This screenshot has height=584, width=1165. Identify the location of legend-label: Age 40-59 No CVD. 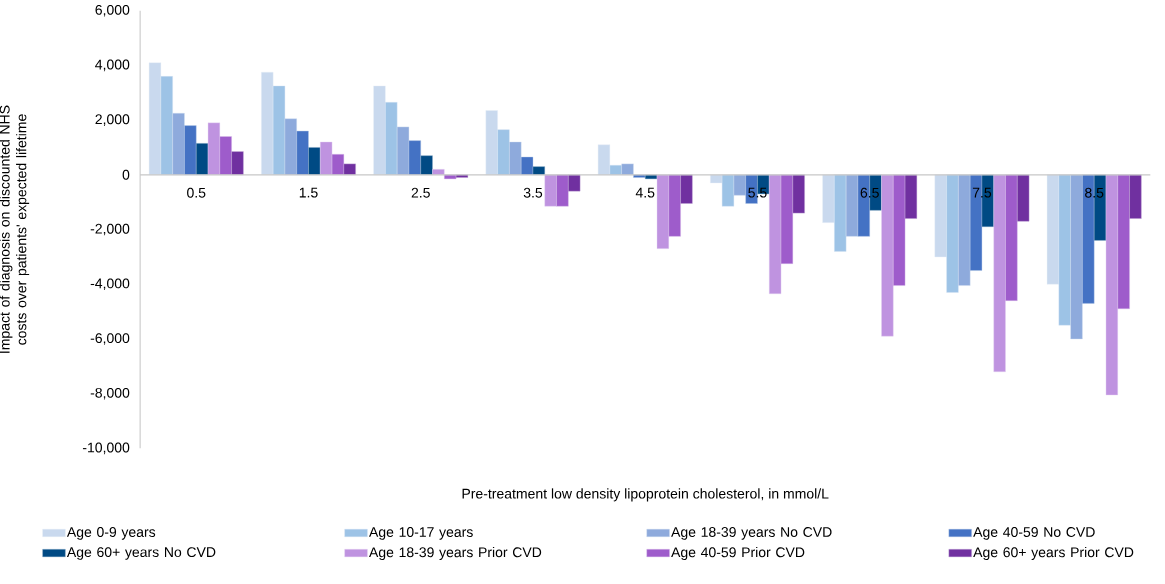
(1034, 533).